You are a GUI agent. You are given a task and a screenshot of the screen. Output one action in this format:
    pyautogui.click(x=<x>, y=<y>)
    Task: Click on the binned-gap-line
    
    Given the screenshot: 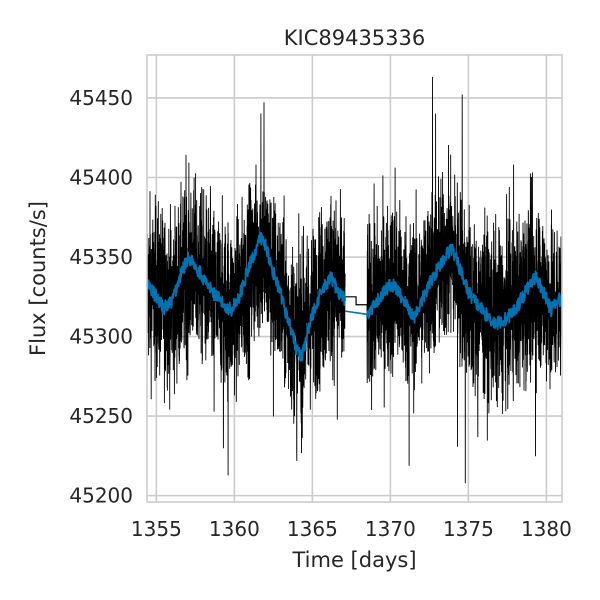 What is the action you would take?
    pyautogui.click(x=356, y=313)
    